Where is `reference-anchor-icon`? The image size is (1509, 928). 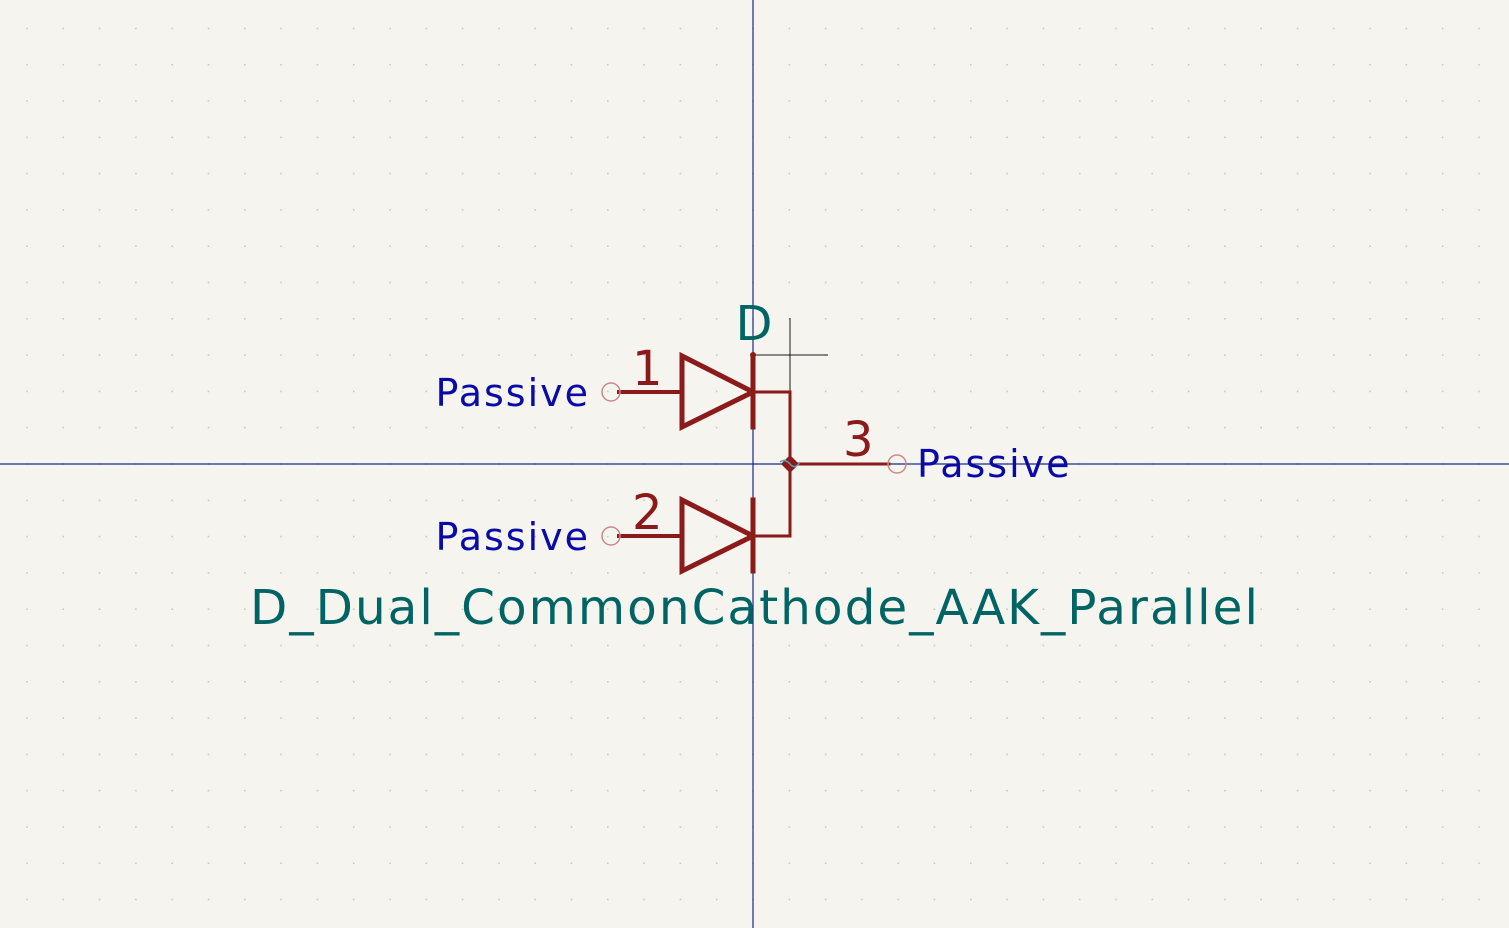
reference-anchor-icon is located at coordinates (790, 355).